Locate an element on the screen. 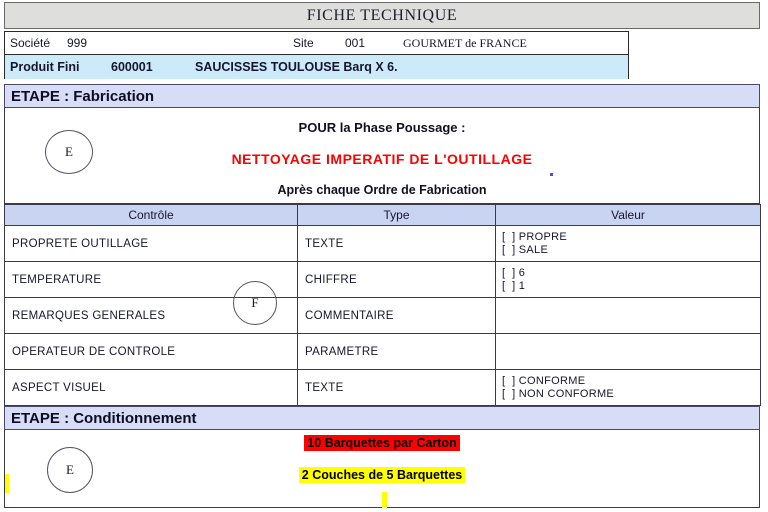 The height and width of the screenshot is (512, 768). yellow-mark-bottom is located at coordinates (384, 500).